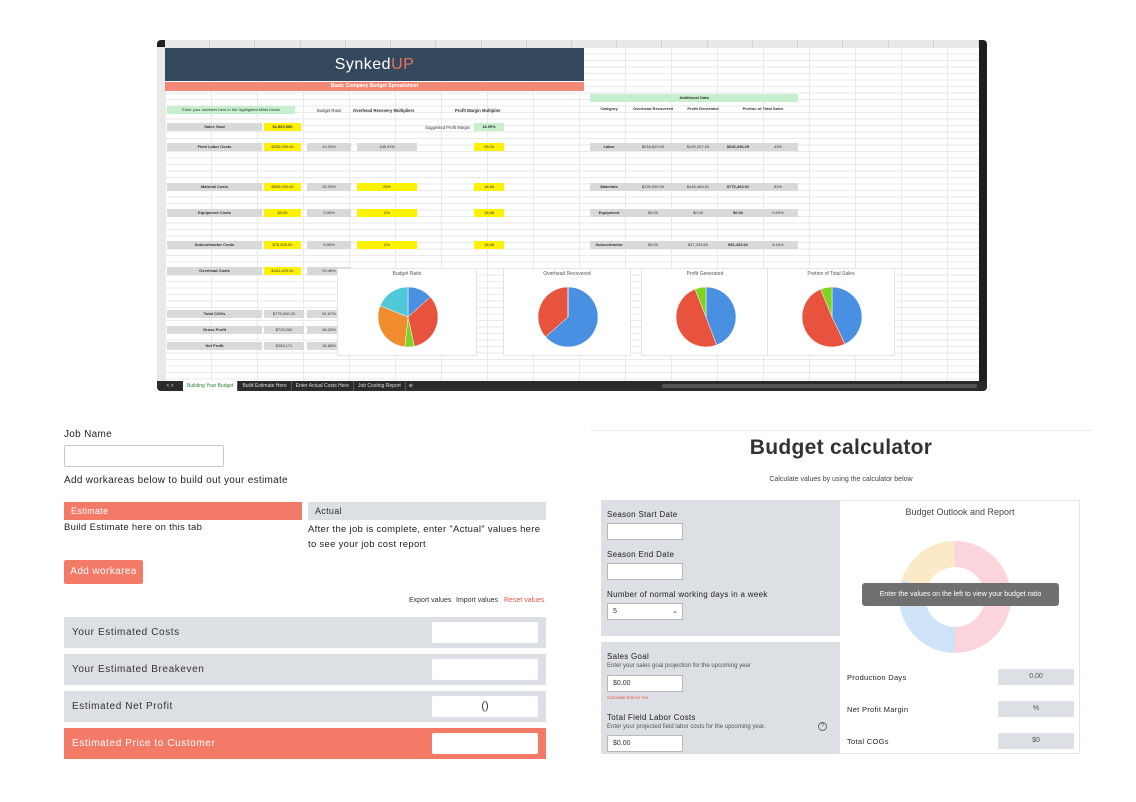  I want to click on column-header, so click(572, 43).